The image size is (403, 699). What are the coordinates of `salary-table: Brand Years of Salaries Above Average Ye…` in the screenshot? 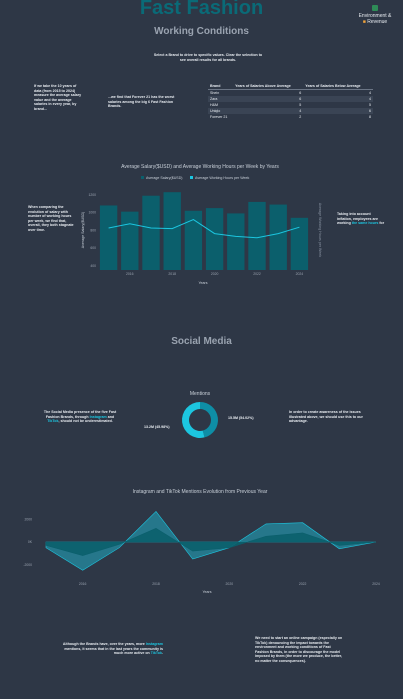 It's located at (290, 101).